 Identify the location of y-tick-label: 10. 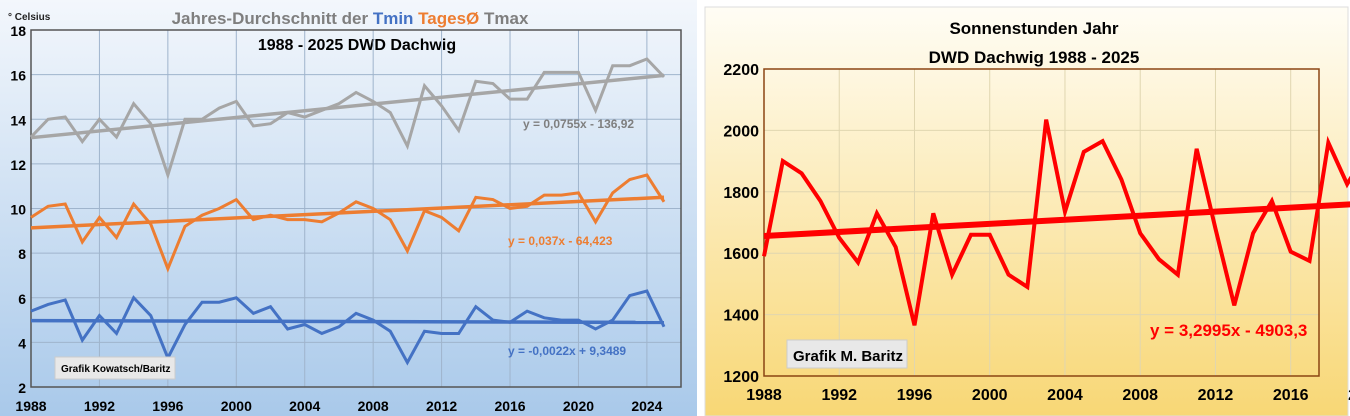
(18, 210).